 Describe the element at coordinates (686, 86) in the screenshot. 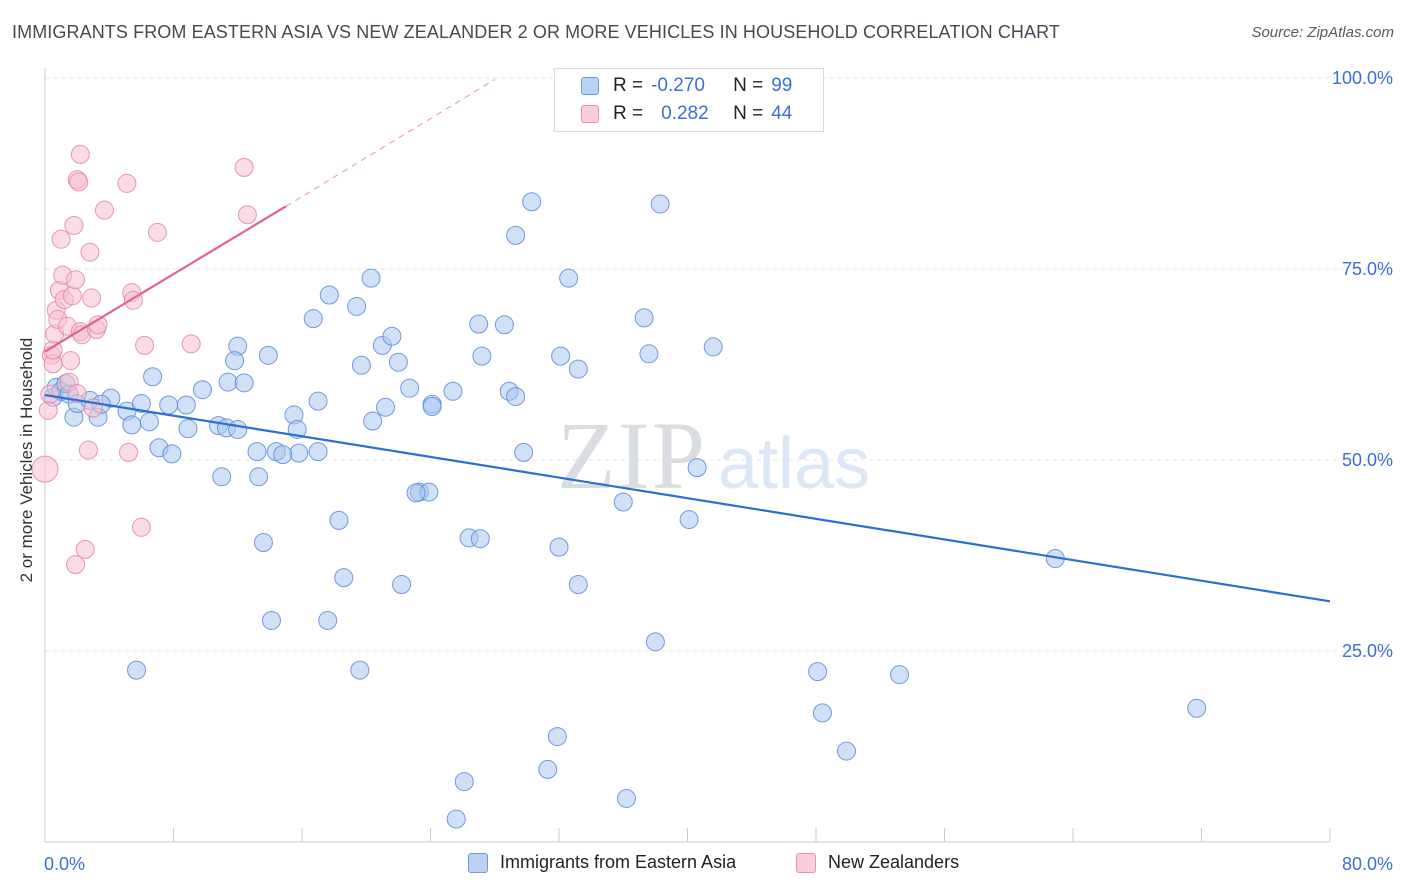

I see `legend-row-eastern-asia: R = -0.270 N = 99` at that location.